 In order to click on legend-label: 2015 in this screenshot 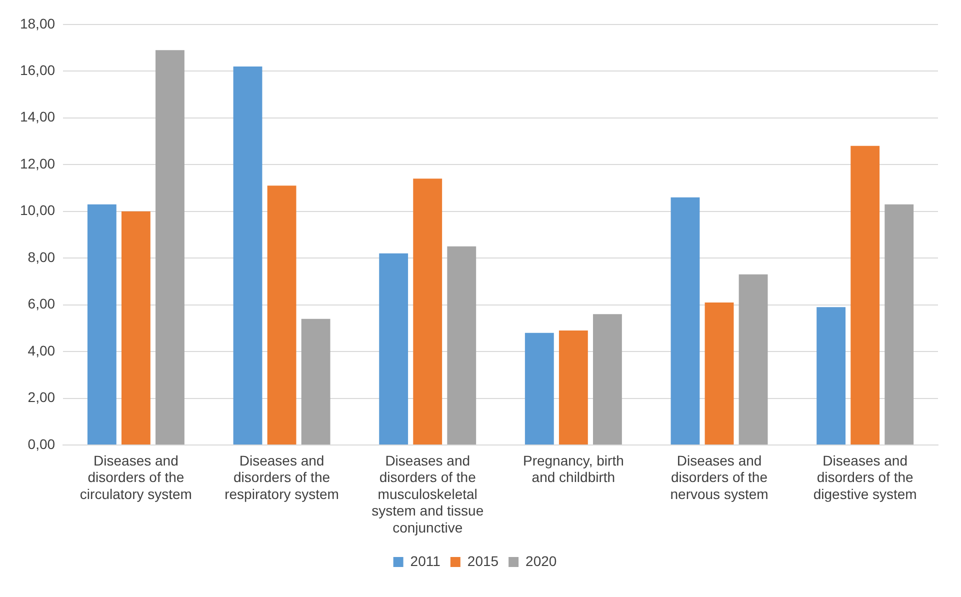, I will do `click(483, 560)`.